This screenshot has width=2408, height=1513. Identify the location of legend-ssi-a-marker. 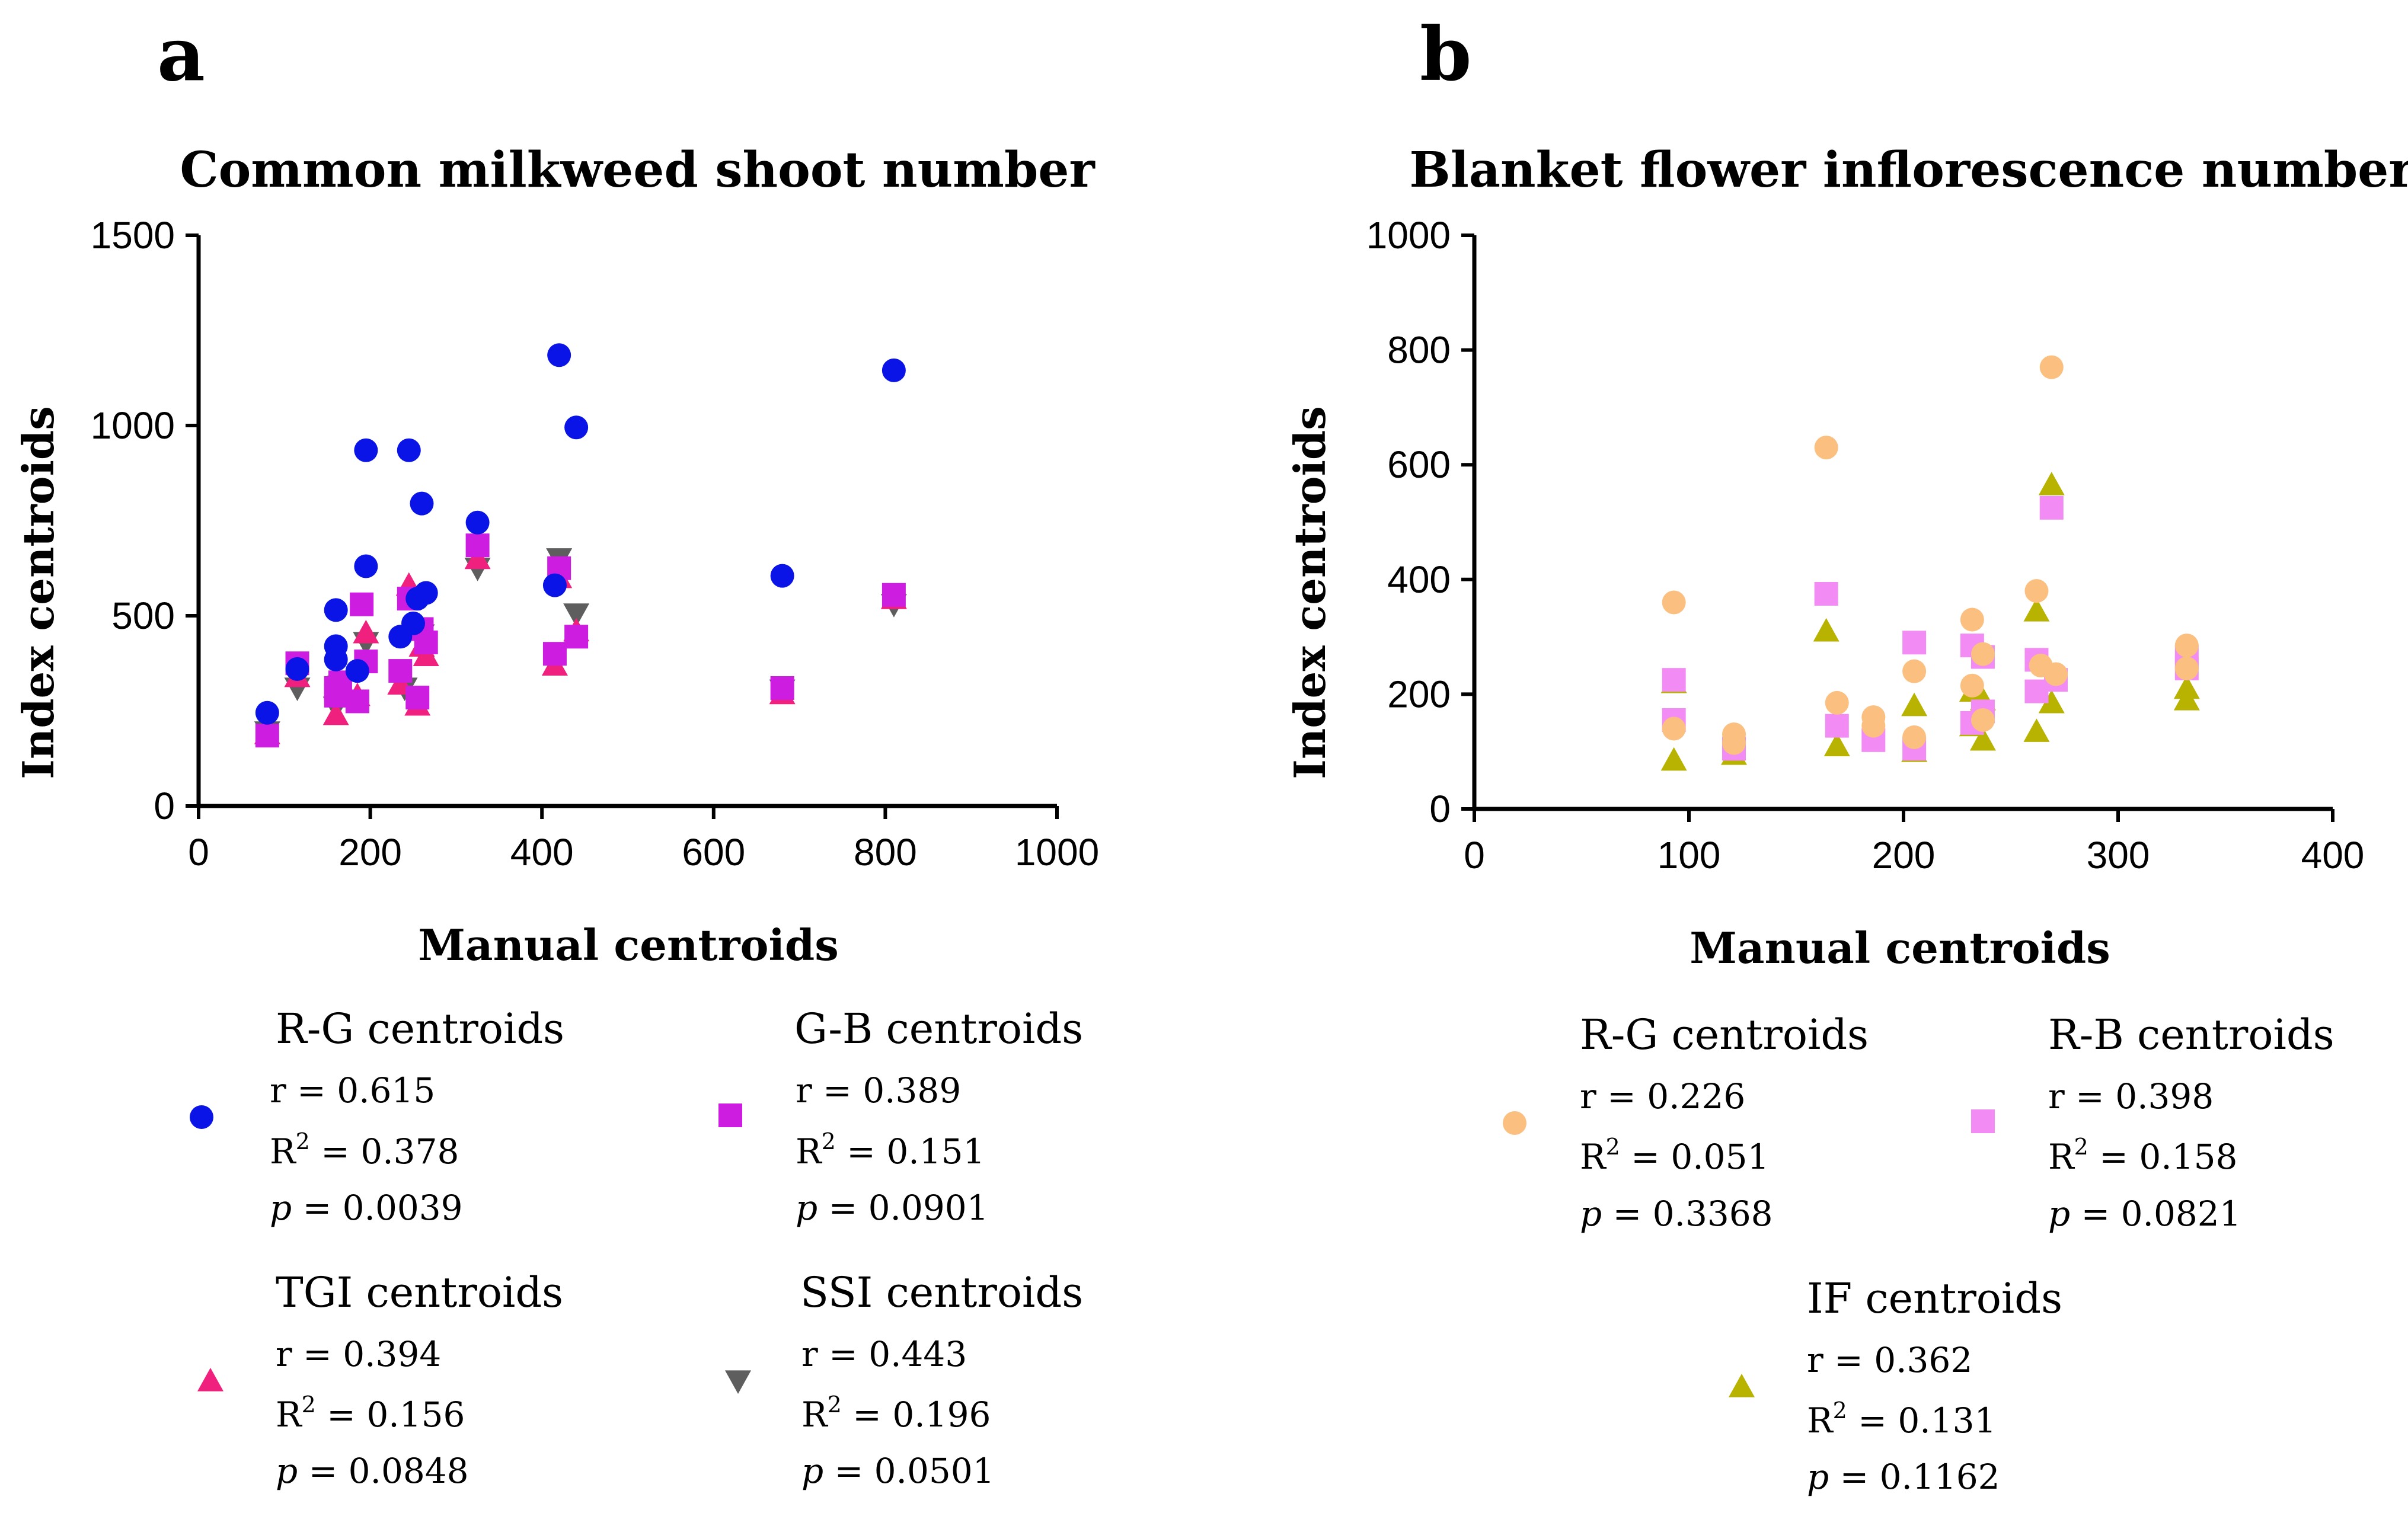
(738, 1382).